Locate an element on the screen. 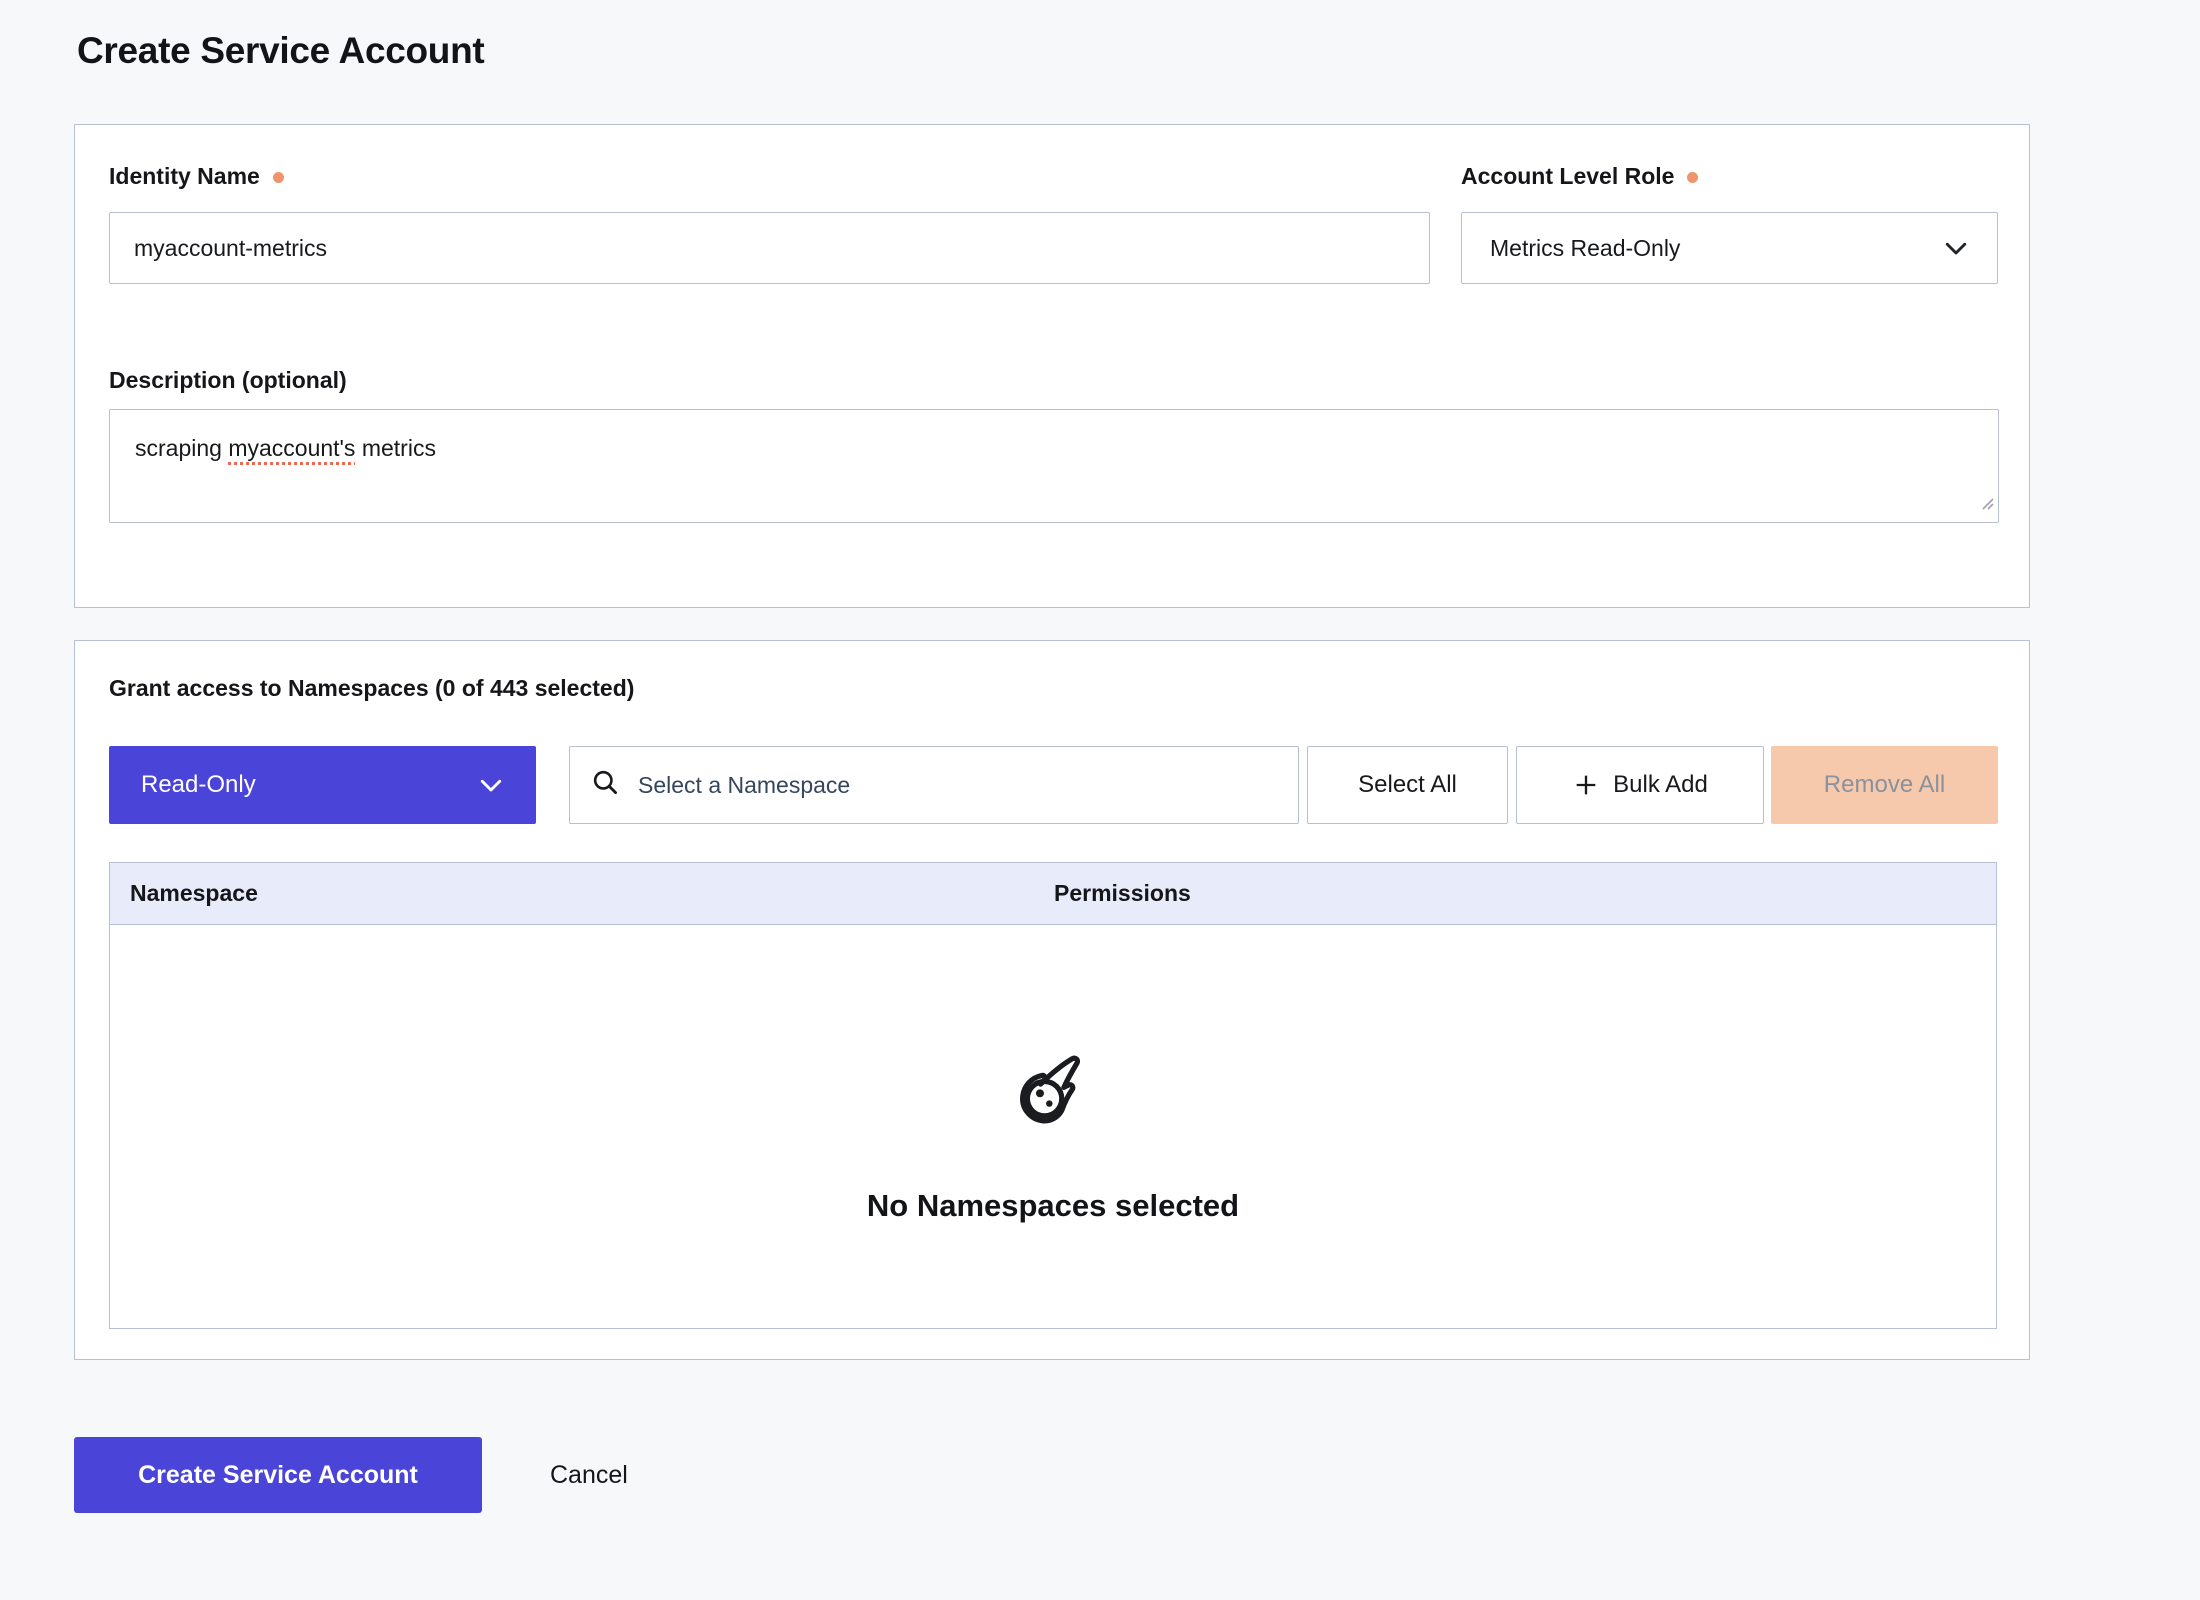 This screenshot has width=2200, height=1600. namespaces-table-header: Namespace Permissions is located at coordinates (1053, 894).